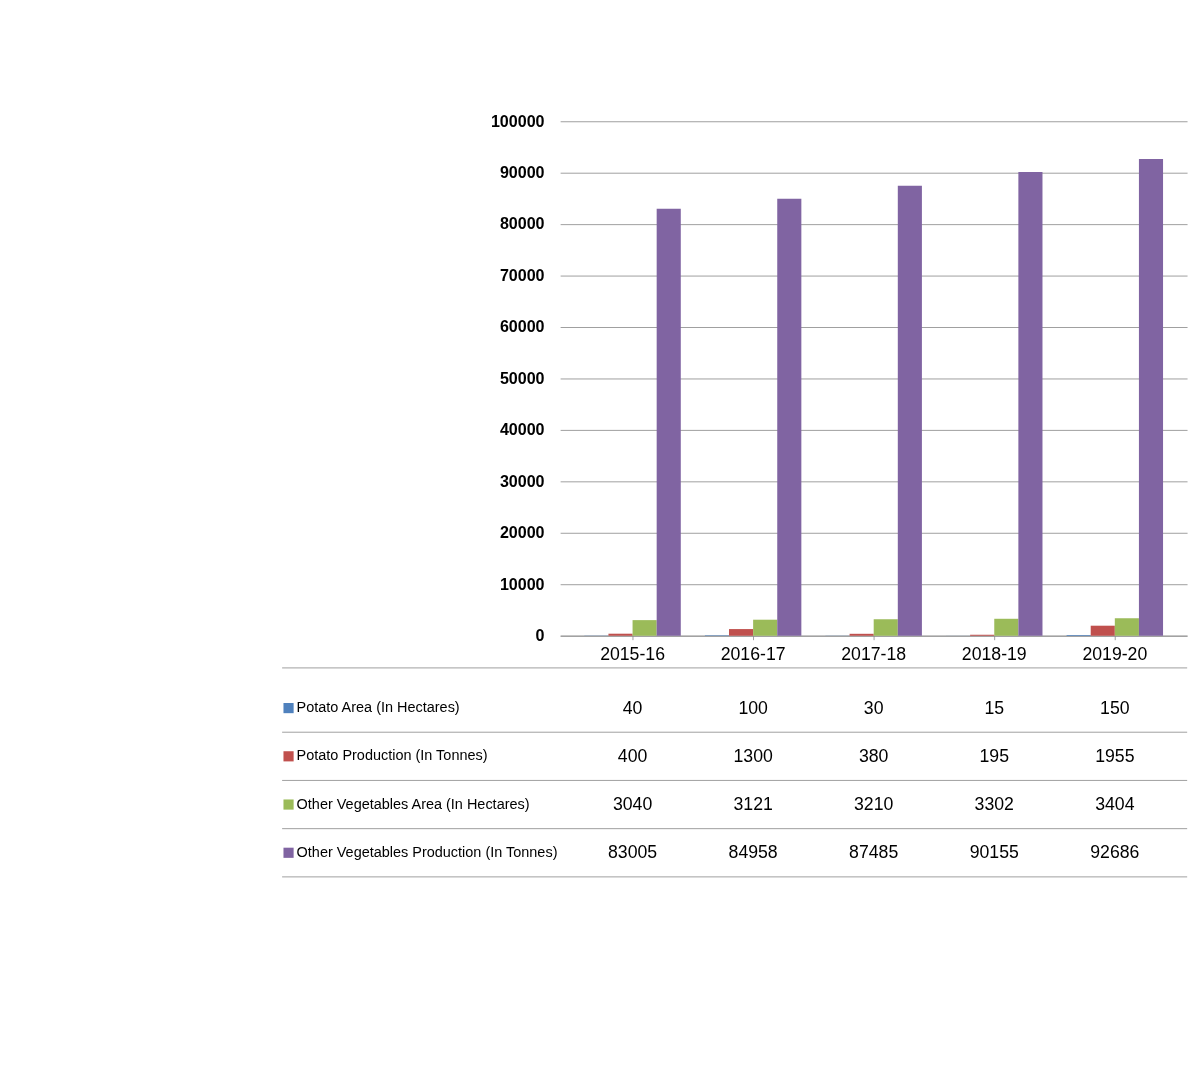 This screenshot has width=1196, height=1078. What do you see at coordinates (522, 223) in the screenshot?
I see `y-tick-label: 80000` at bounding box center [522, 223].